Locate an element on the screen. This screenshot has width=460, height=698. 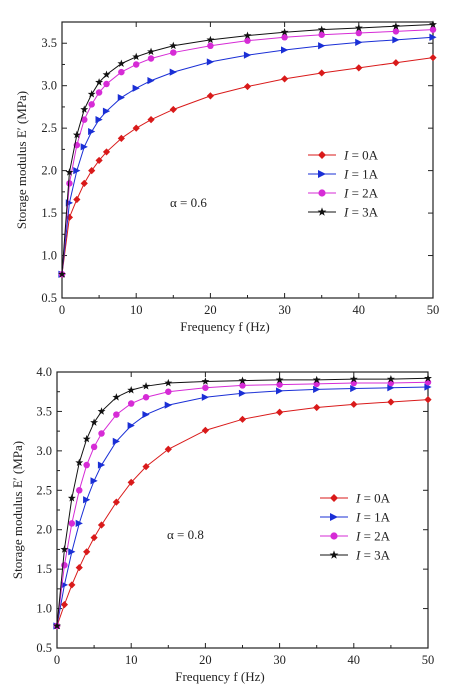
x-axis-label: Frequency f (Hz) is located at coordinates (225, 326).